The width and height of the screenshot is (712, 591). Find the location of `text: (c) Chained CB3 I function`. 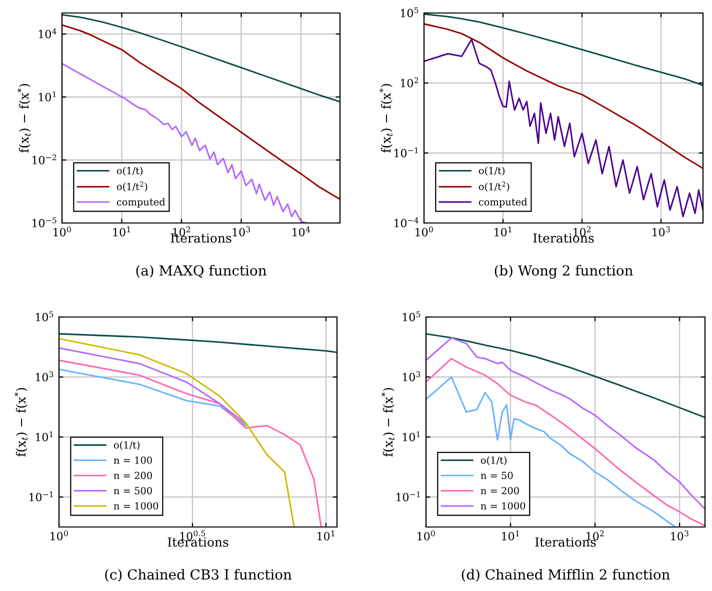

text: (c) Chained CB3 I function is located at coordinates (198, 575).